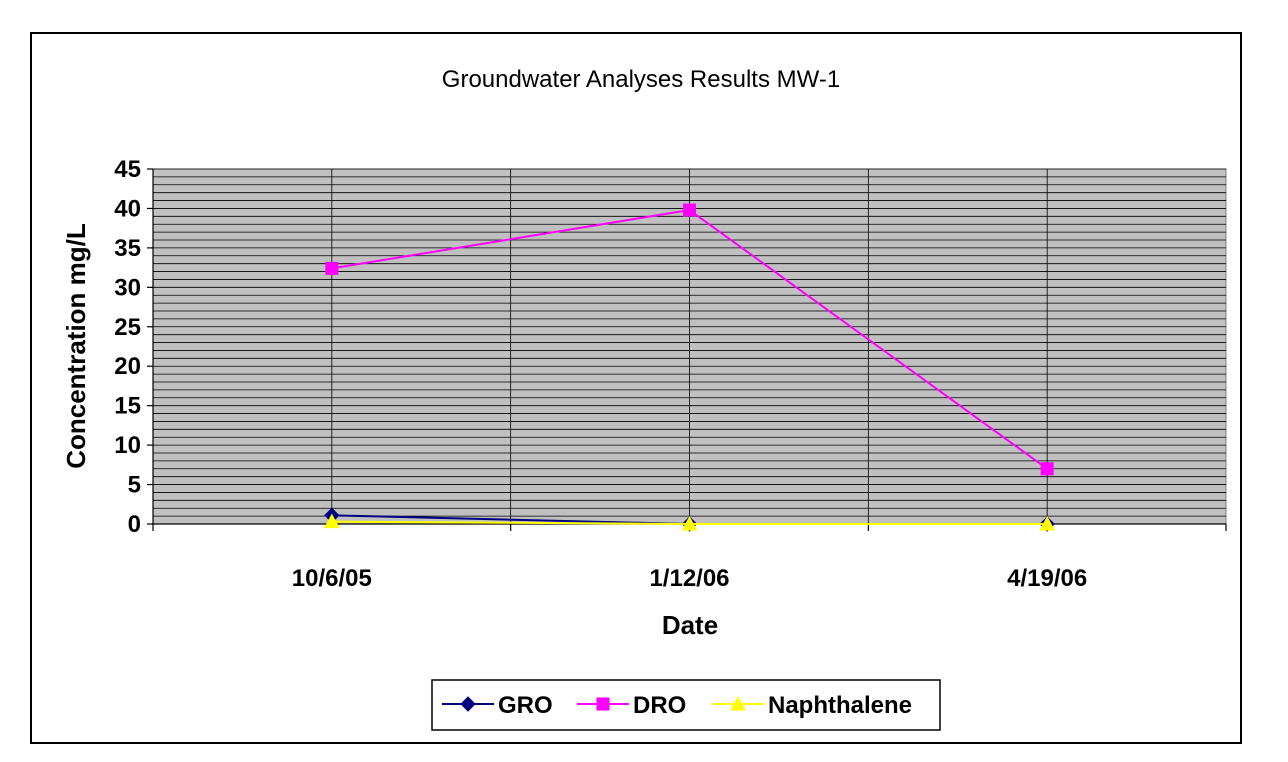 Image resolution: width=1288 pixels, height=762 pixels. I want to click on y-tick-label: 20, so click(127, 366).